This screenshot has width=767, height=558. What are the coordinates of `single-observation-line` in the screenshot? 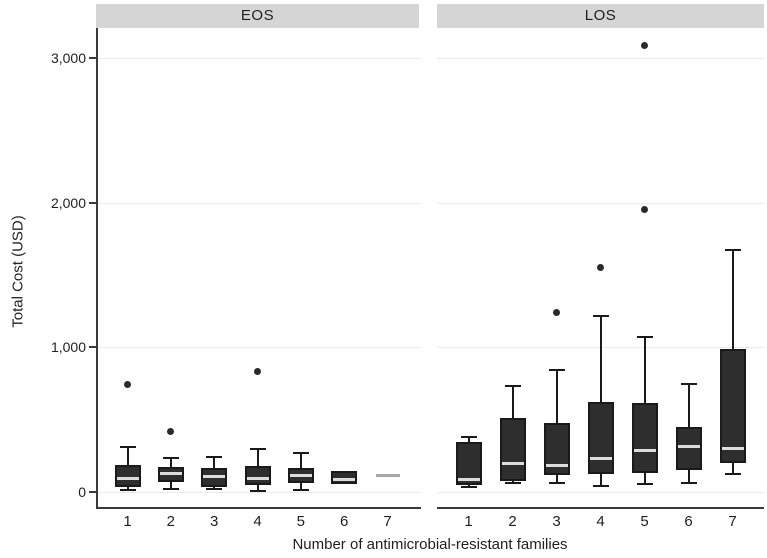 It's located at (387, 475).